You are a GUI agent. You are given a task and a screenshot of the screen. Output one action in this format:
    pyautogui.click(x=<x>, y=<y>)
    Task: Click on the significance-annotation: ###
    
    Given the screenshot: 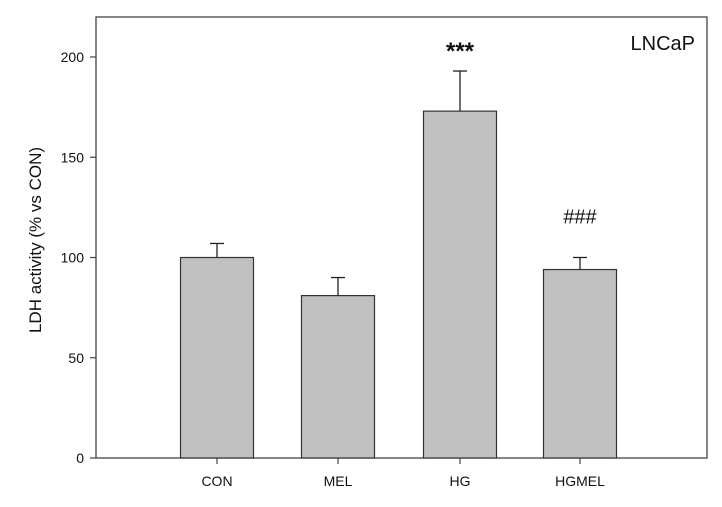 What is the action you would take?
    pyautogui.click(x=580, y=218)
    